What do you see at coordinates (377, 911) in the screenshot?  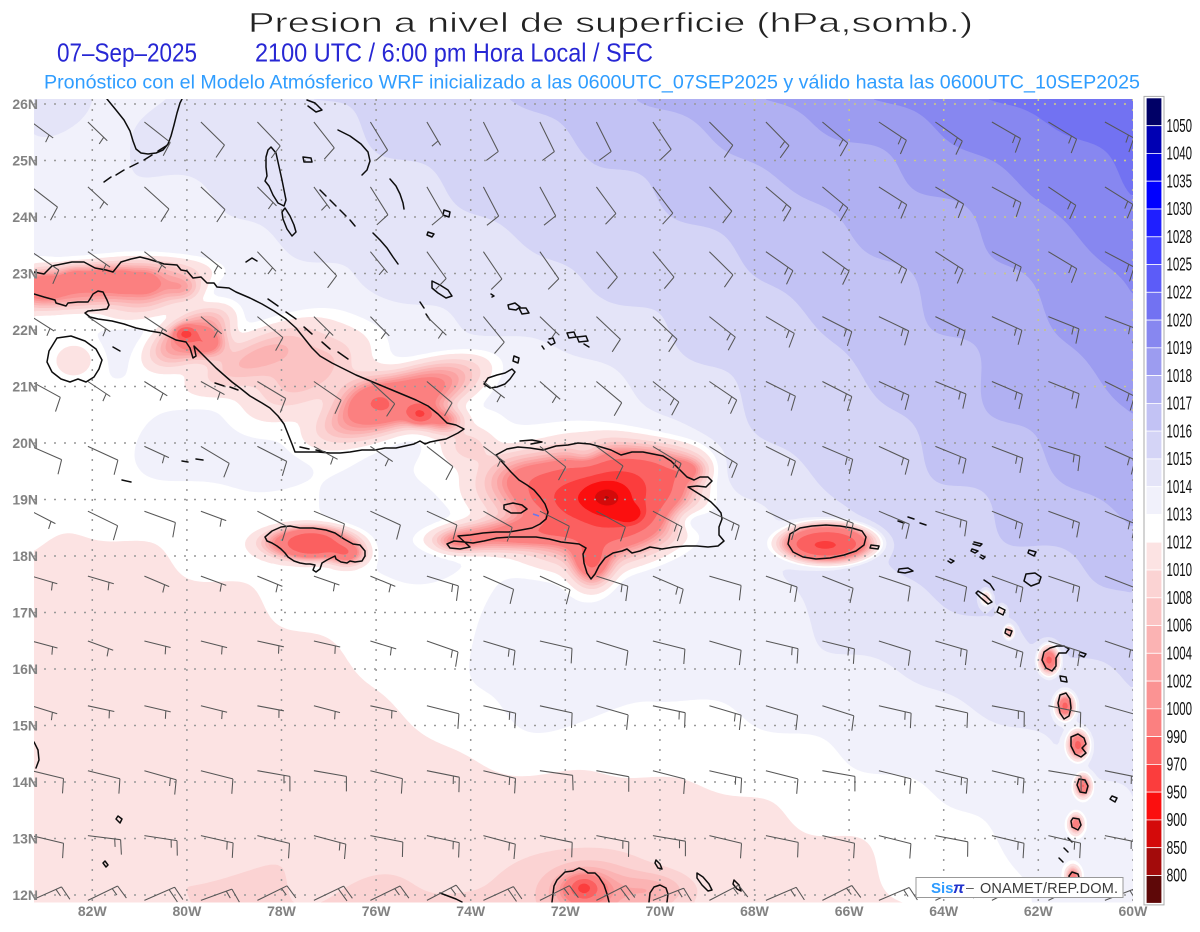 I see `svg-text: 76W` at bounding box center [377, 911].